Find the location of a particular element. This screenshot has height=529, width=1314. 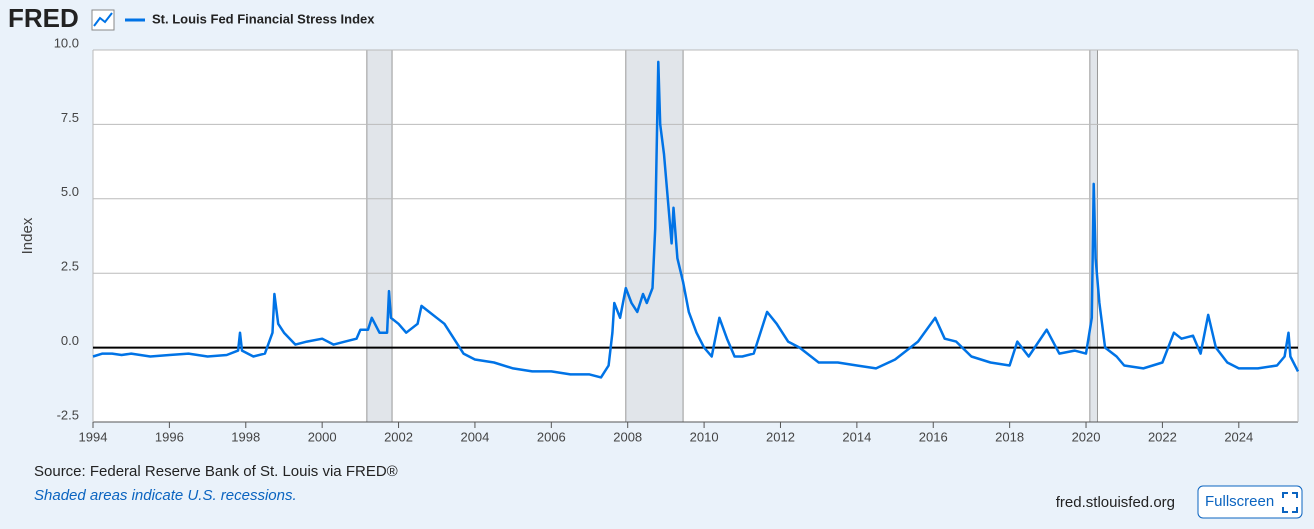

button-label: Fullscreen is located at coordinates (1239, 501).